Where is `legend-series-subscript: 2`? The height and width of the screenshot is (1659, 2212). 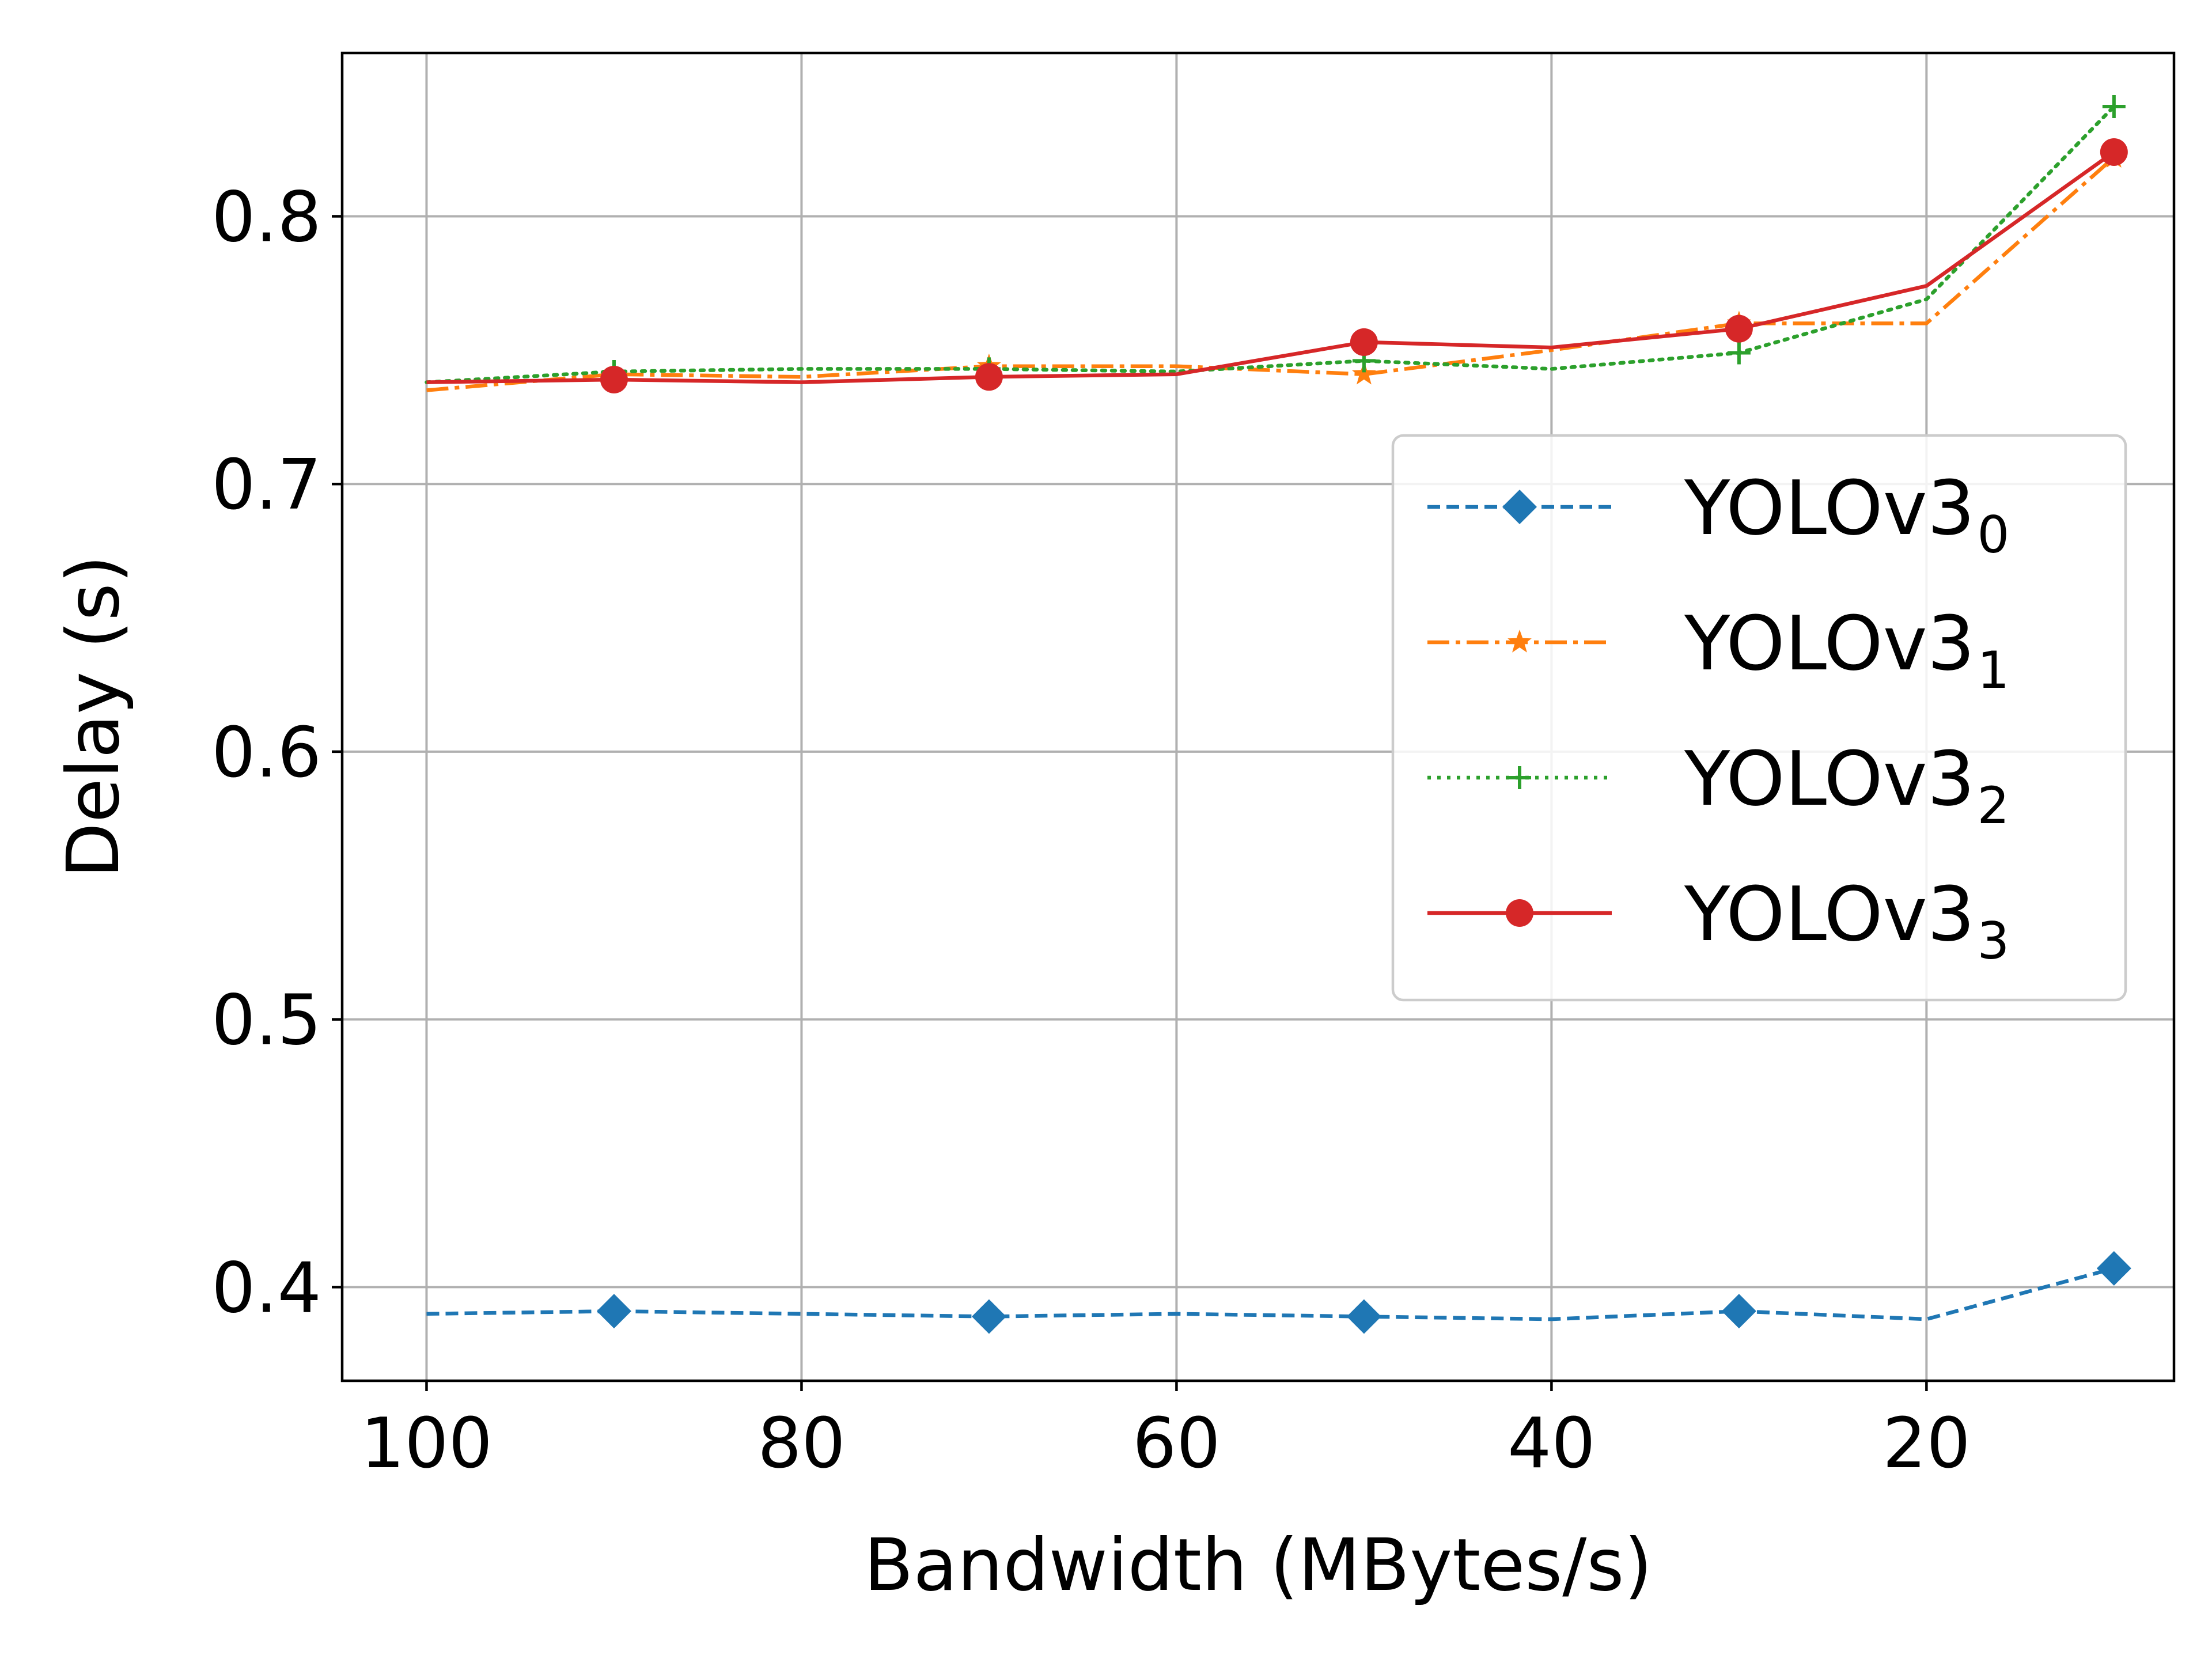
legend-series-subscript: 2 is located at coordinates (1993, 805).